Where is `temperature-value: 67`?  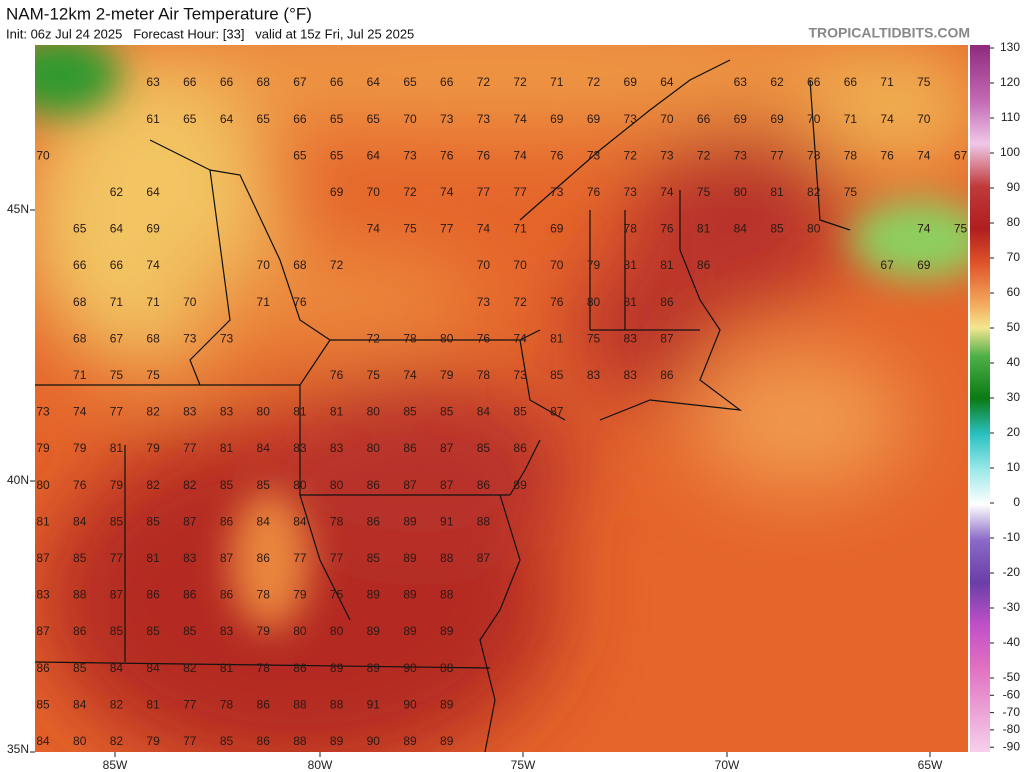 temperature-value: 67 is located at coordinates (117, 338).